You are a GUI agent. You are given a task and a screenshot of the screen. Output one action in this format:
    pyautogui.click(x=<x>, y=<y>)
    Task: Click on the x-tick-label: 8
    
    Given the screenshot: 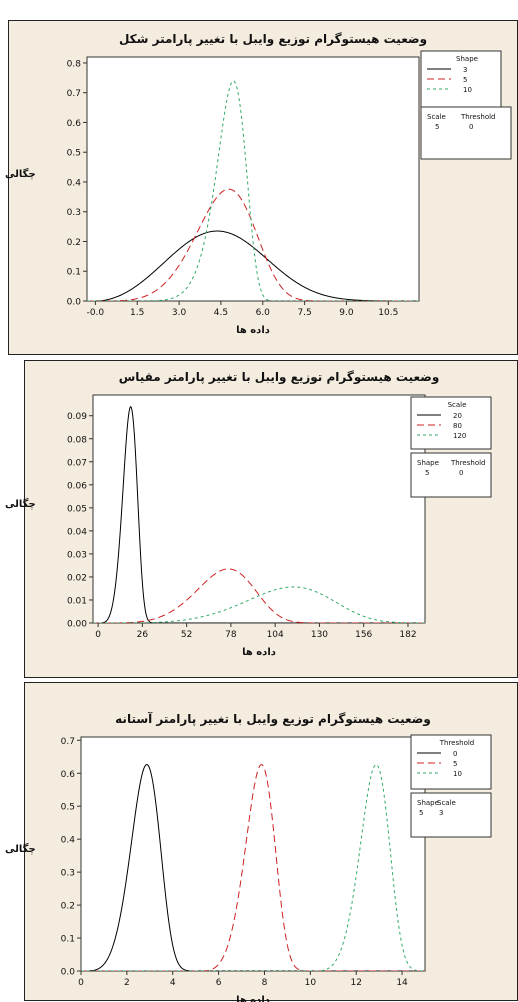 What is the action you would take?
    pyautogui.click(x=265, y=983)
    